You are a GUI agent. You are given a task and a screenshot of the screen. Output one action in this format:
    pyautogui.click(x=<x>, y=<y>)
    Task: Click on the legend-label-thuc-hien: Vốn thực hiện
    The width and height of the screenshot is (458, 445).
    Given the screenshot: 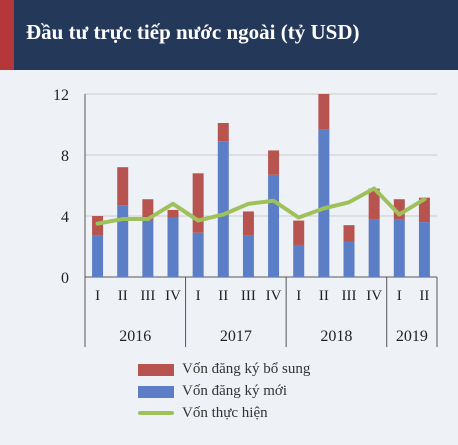 What is the action you would take?
    pyautogui.click(x=225, y=413)
    